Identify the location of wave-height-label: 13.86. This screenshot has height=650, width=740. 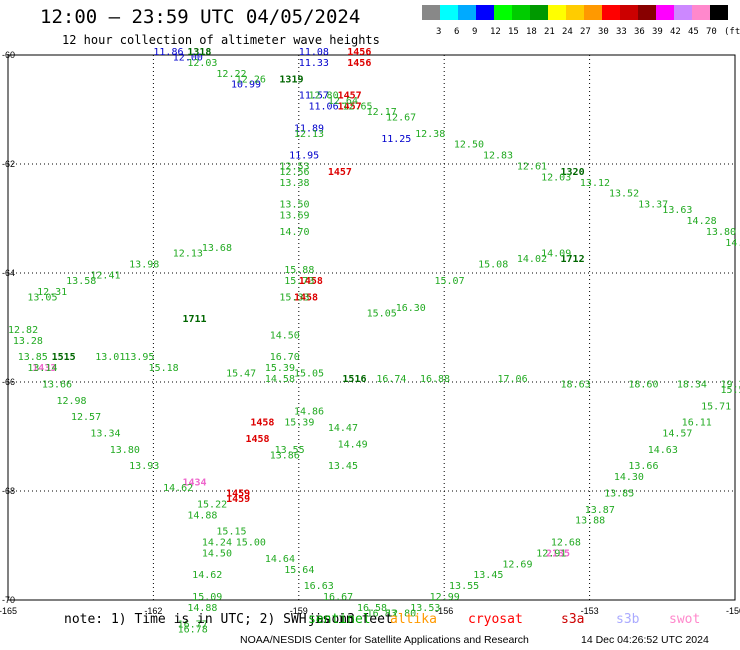
(285, 455).